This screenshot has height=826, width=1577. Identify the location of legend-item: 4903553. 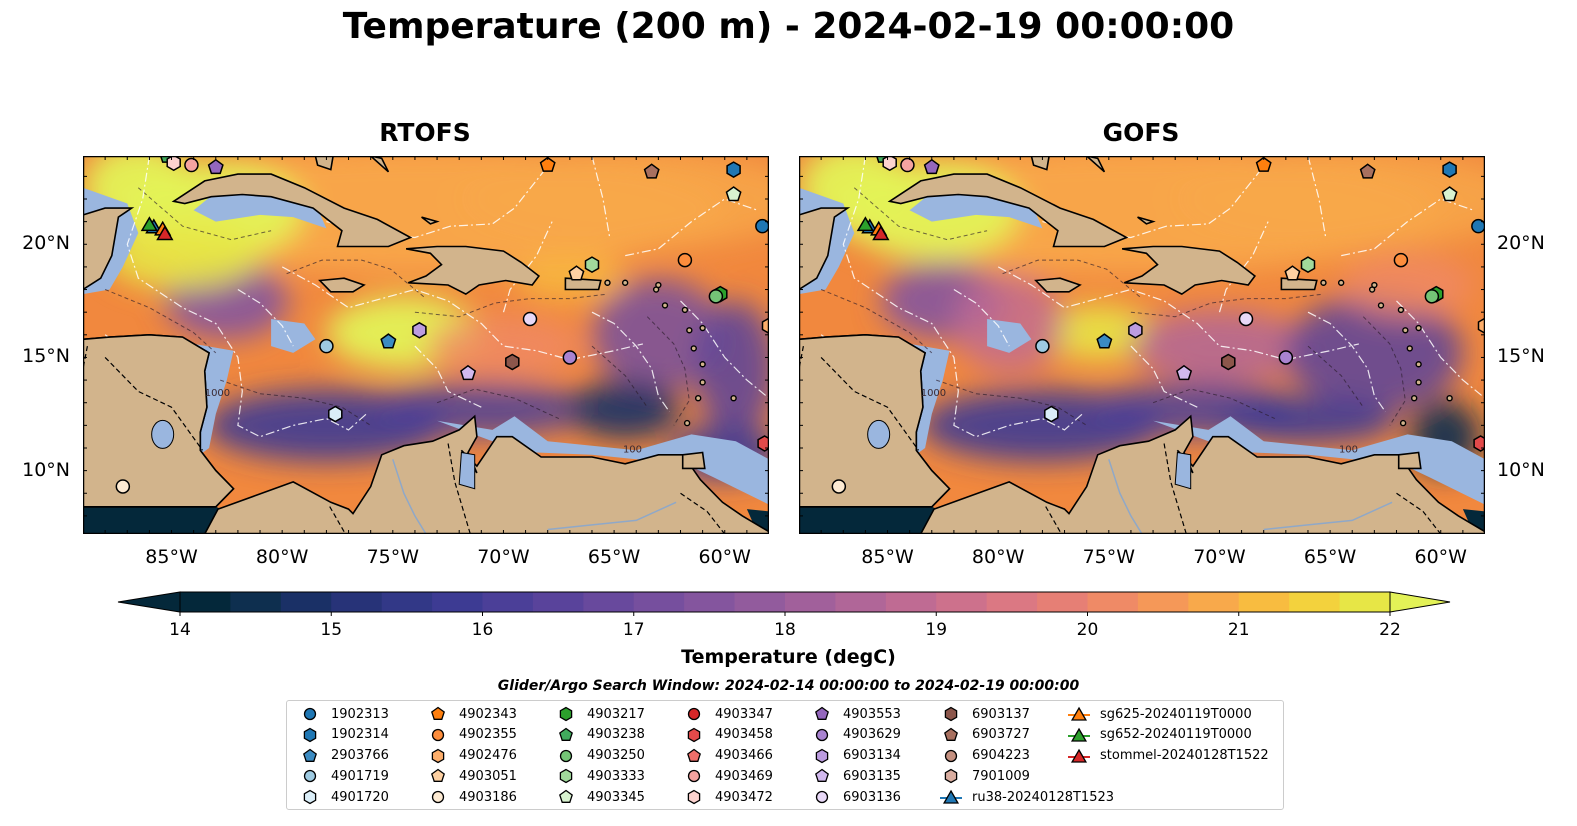
(855, 714).